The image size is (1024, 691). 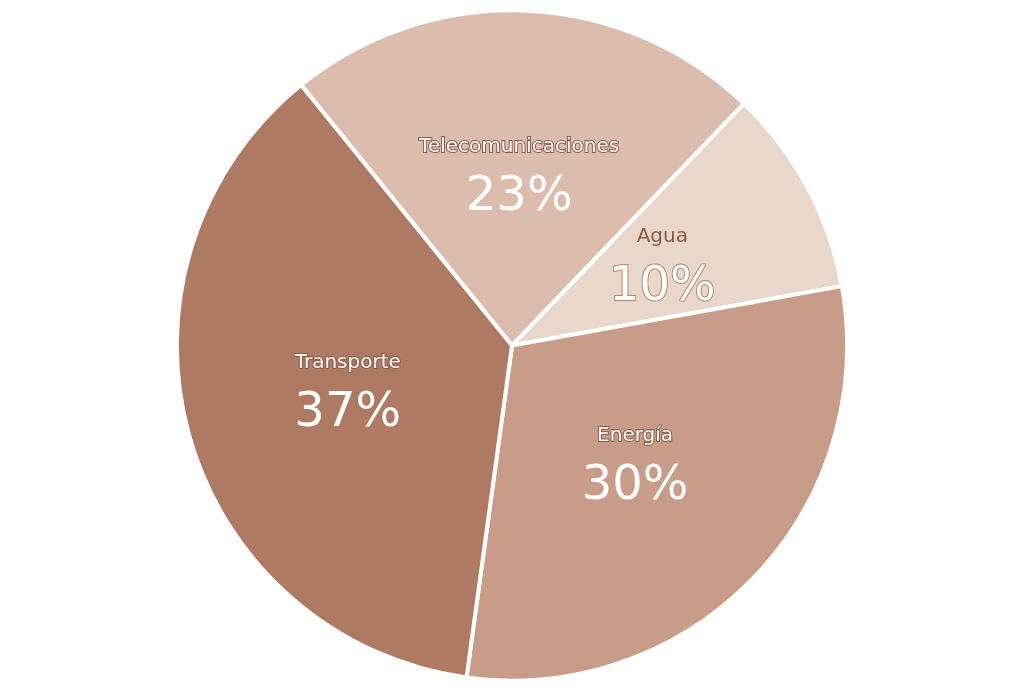 What do you see at coordinates (519, 145) in the screenshot?
I see `slice-label: Telecomunicaciones` at bounding box center [519, 145].